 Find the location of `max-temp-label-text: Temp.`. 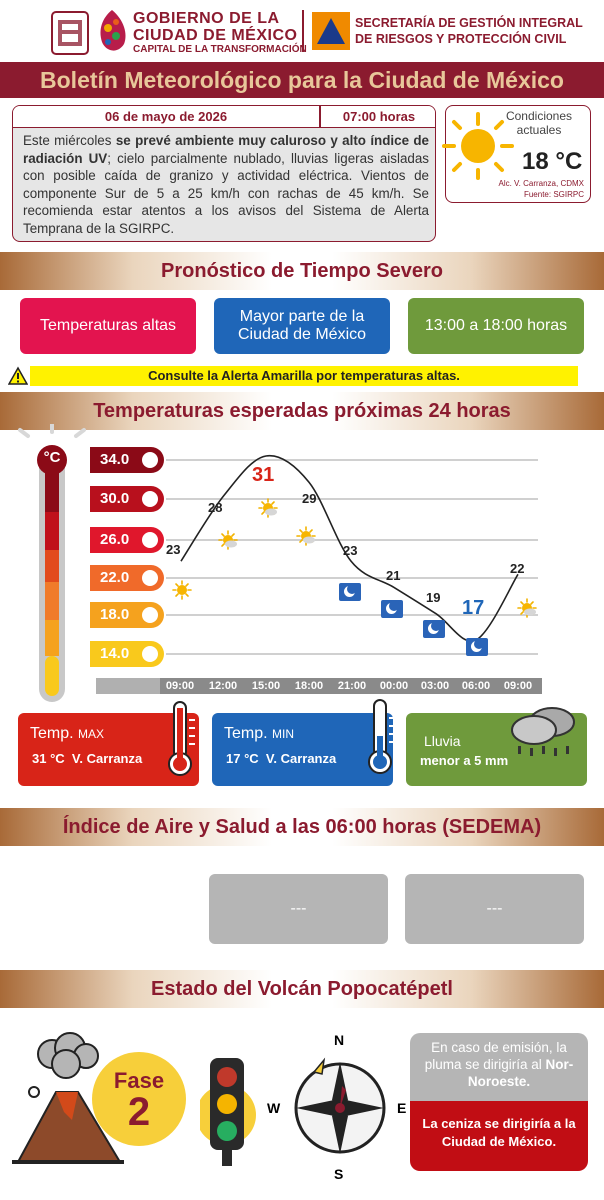

max-temp-label-text: Temp. is located at coordinates (52, 733).